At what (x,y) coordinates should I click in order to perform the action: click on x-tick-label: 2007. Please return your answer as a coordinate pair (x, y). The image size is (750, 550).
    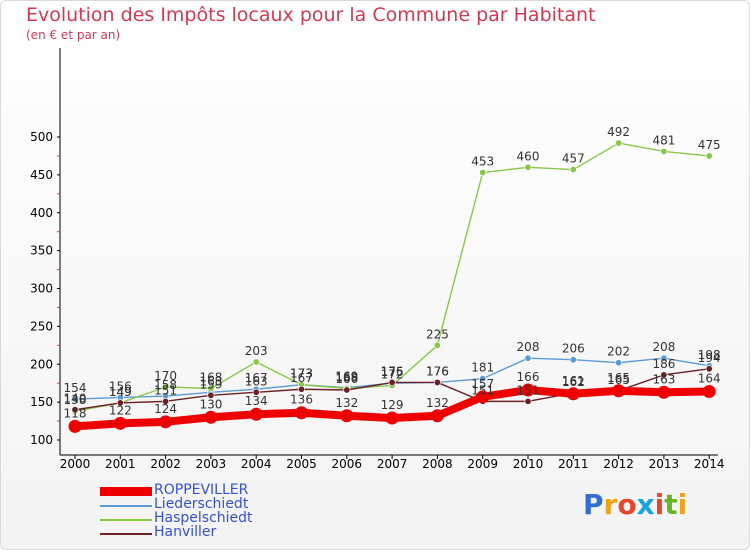
    Looking at the image, I should click on (392, 464).